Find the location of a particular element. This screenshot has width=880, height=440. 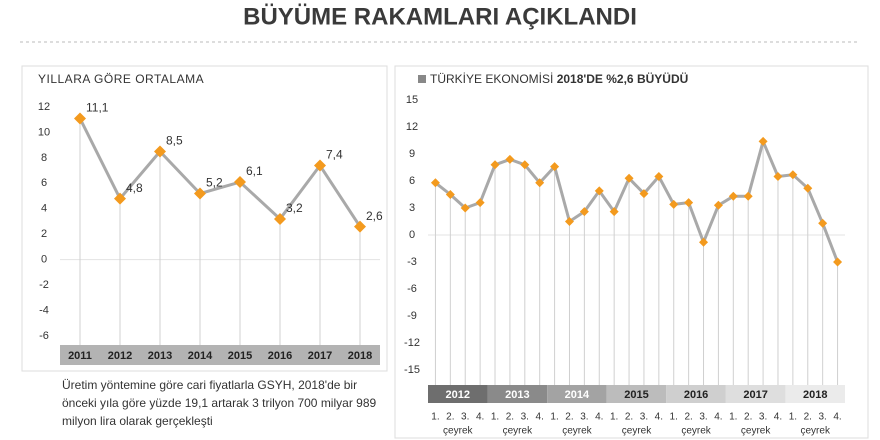

year-label: 2012 is located at coordinates (458, 395).